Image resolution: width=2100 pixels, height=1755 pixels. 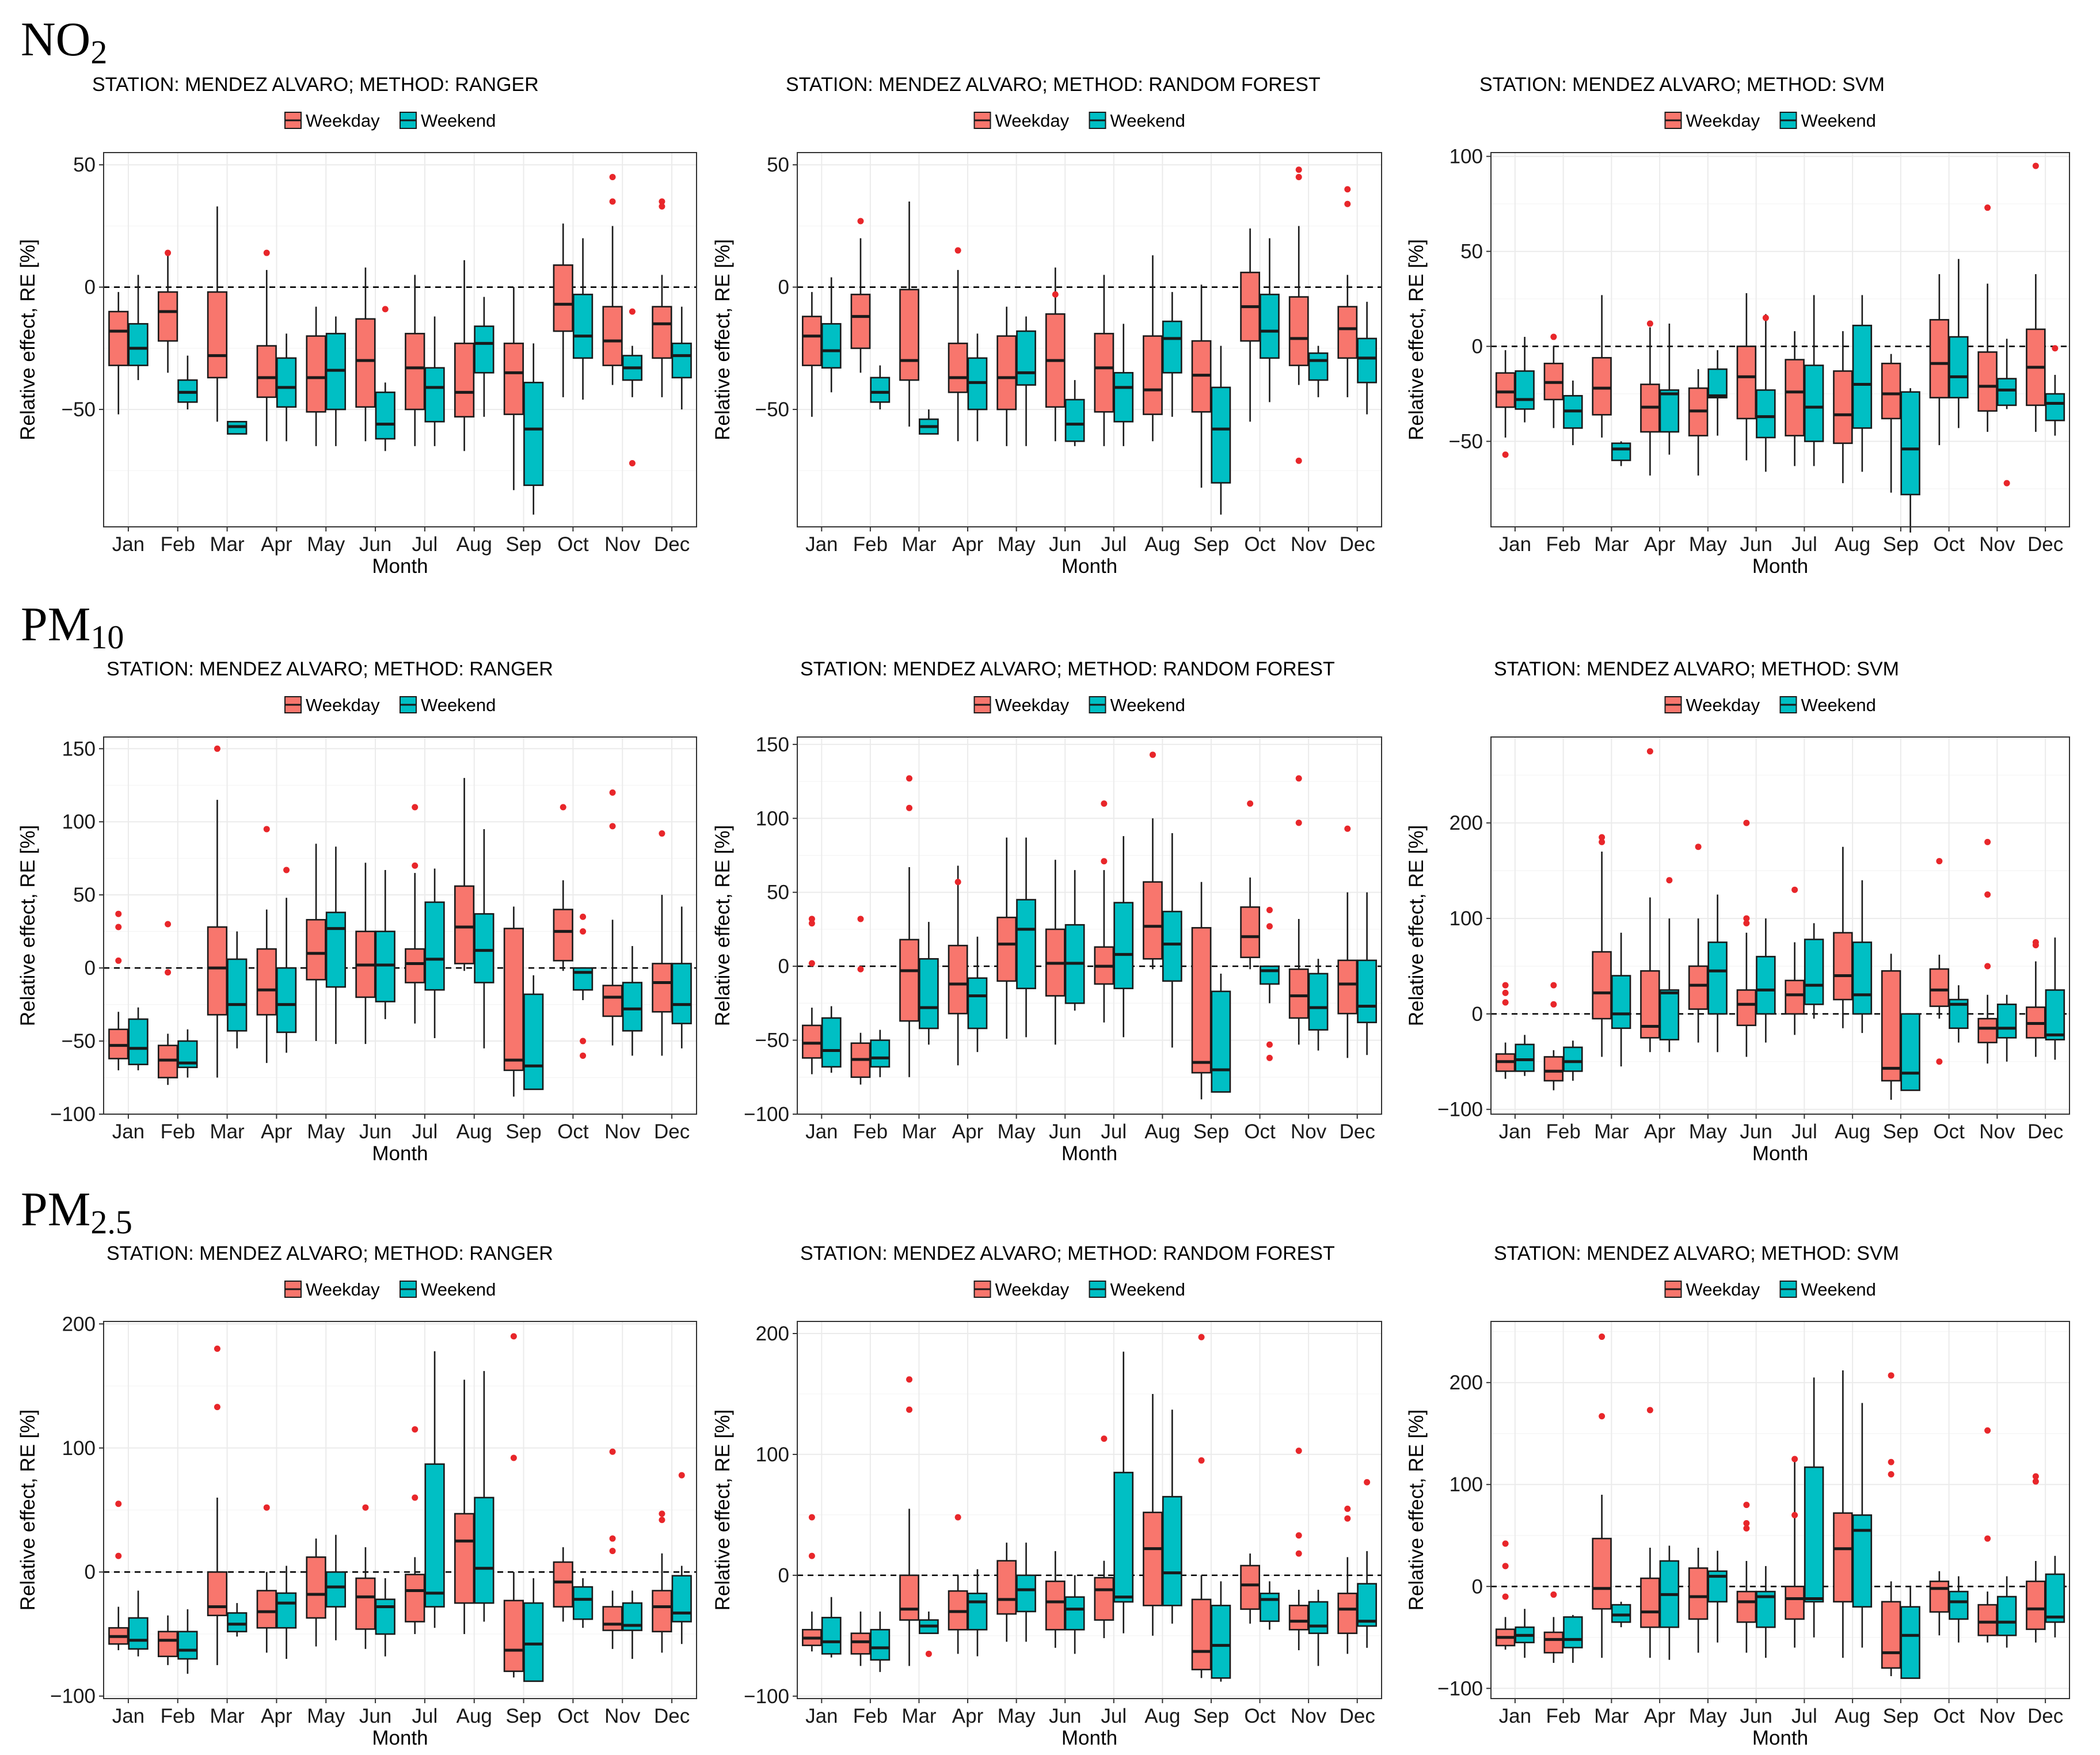 I want to click on x-tick-label: Nov, so click(x=1309, y=544).